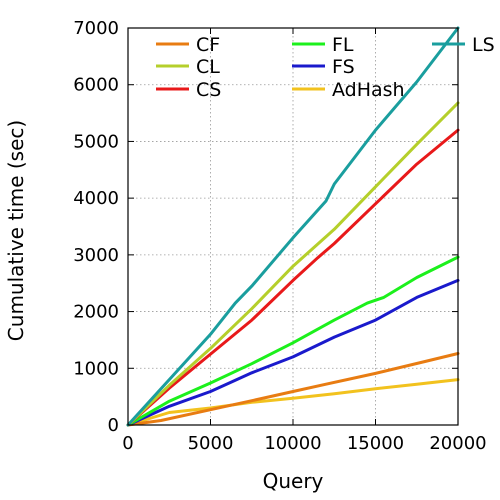 The image size is (500, 500). I want to click on series-line-adhash, so click(293, 402).